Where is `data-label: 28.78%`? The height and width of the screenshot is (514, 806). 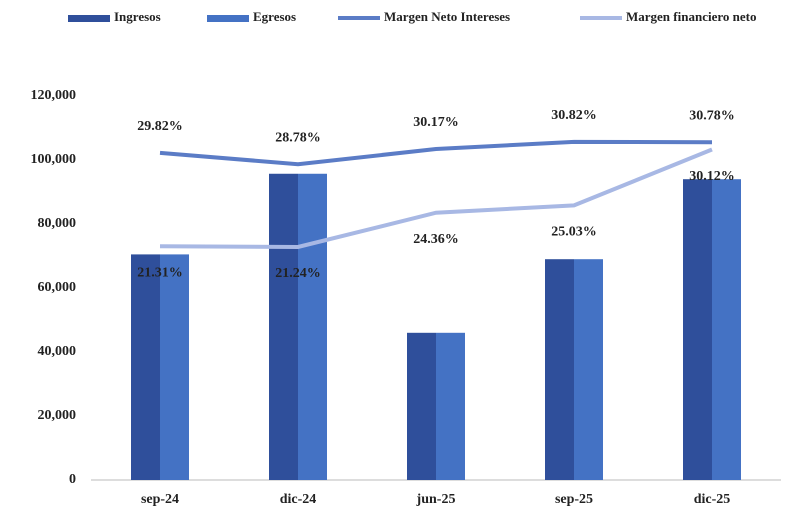
data-label: 28.78% is located at coordinates (298, 137).